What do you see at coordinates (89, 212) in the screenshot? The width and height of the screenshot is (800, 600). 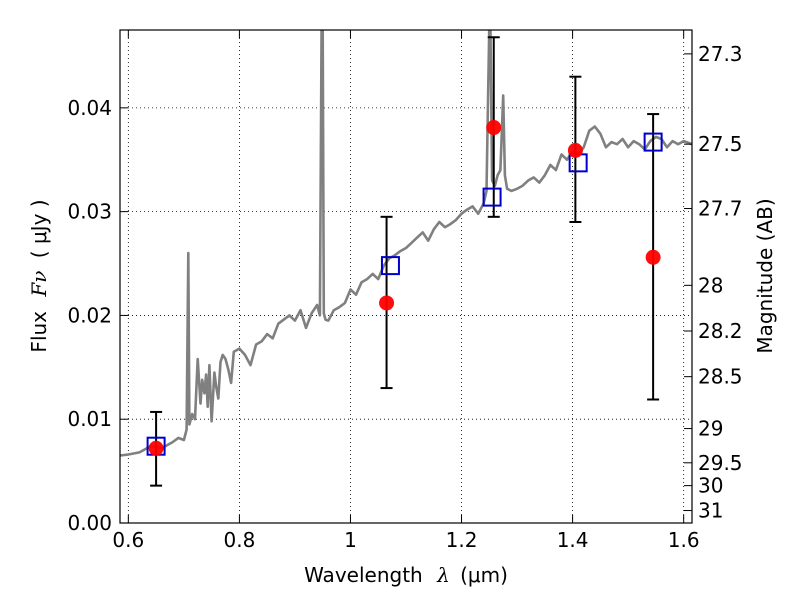 I see `y-tick-label: 0.03` at bounding box center [89, 212].